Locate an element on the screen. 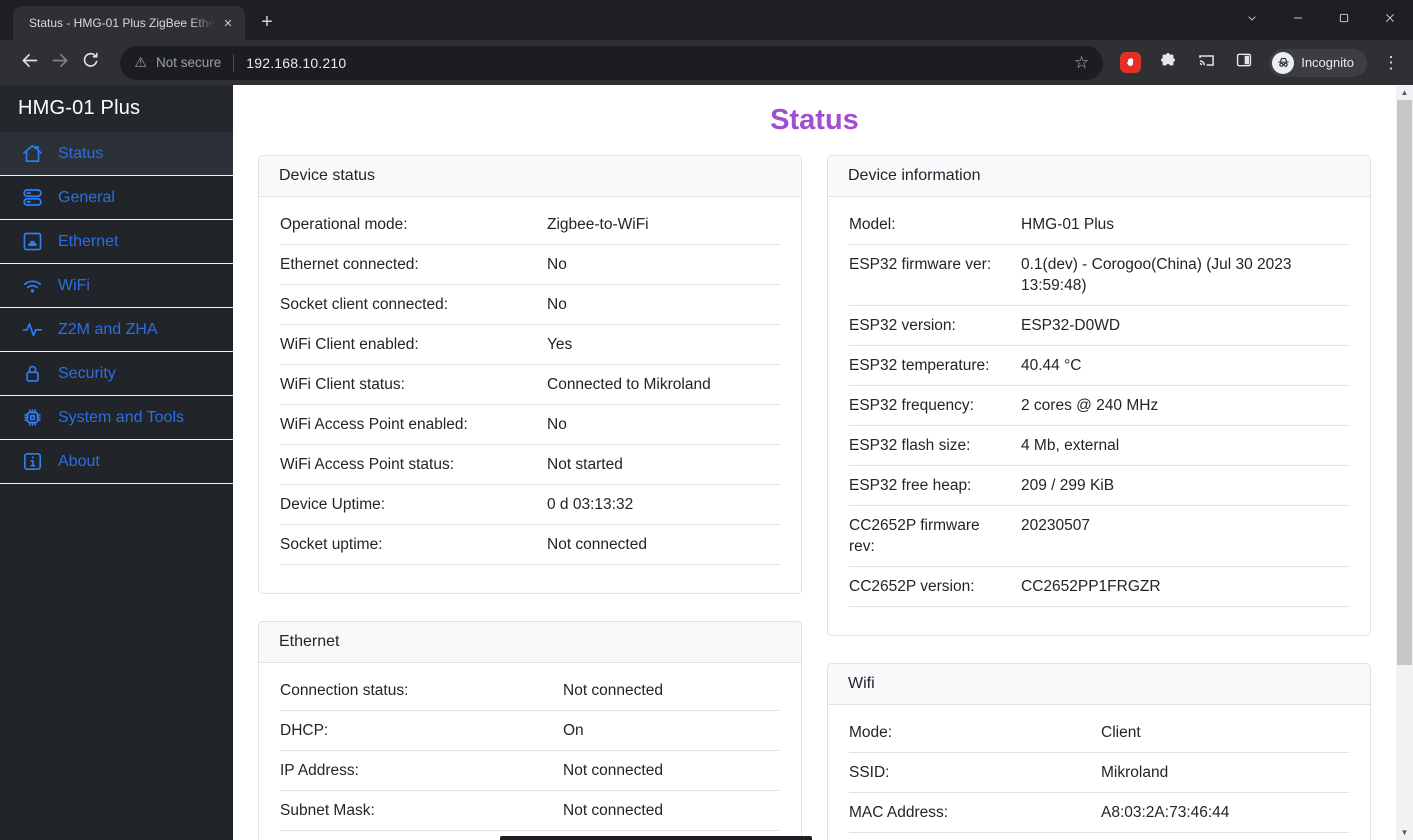  page-title: Status is located at coordinates (814, 120).